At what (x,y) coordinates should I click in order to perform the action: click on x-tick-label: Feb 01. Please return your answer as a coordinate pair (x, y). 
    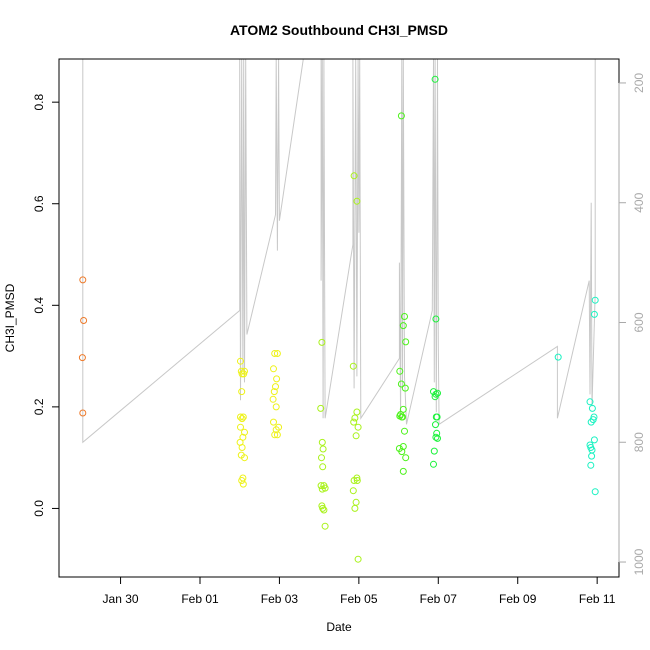
    Looking at the image, I should click on (200, 599).